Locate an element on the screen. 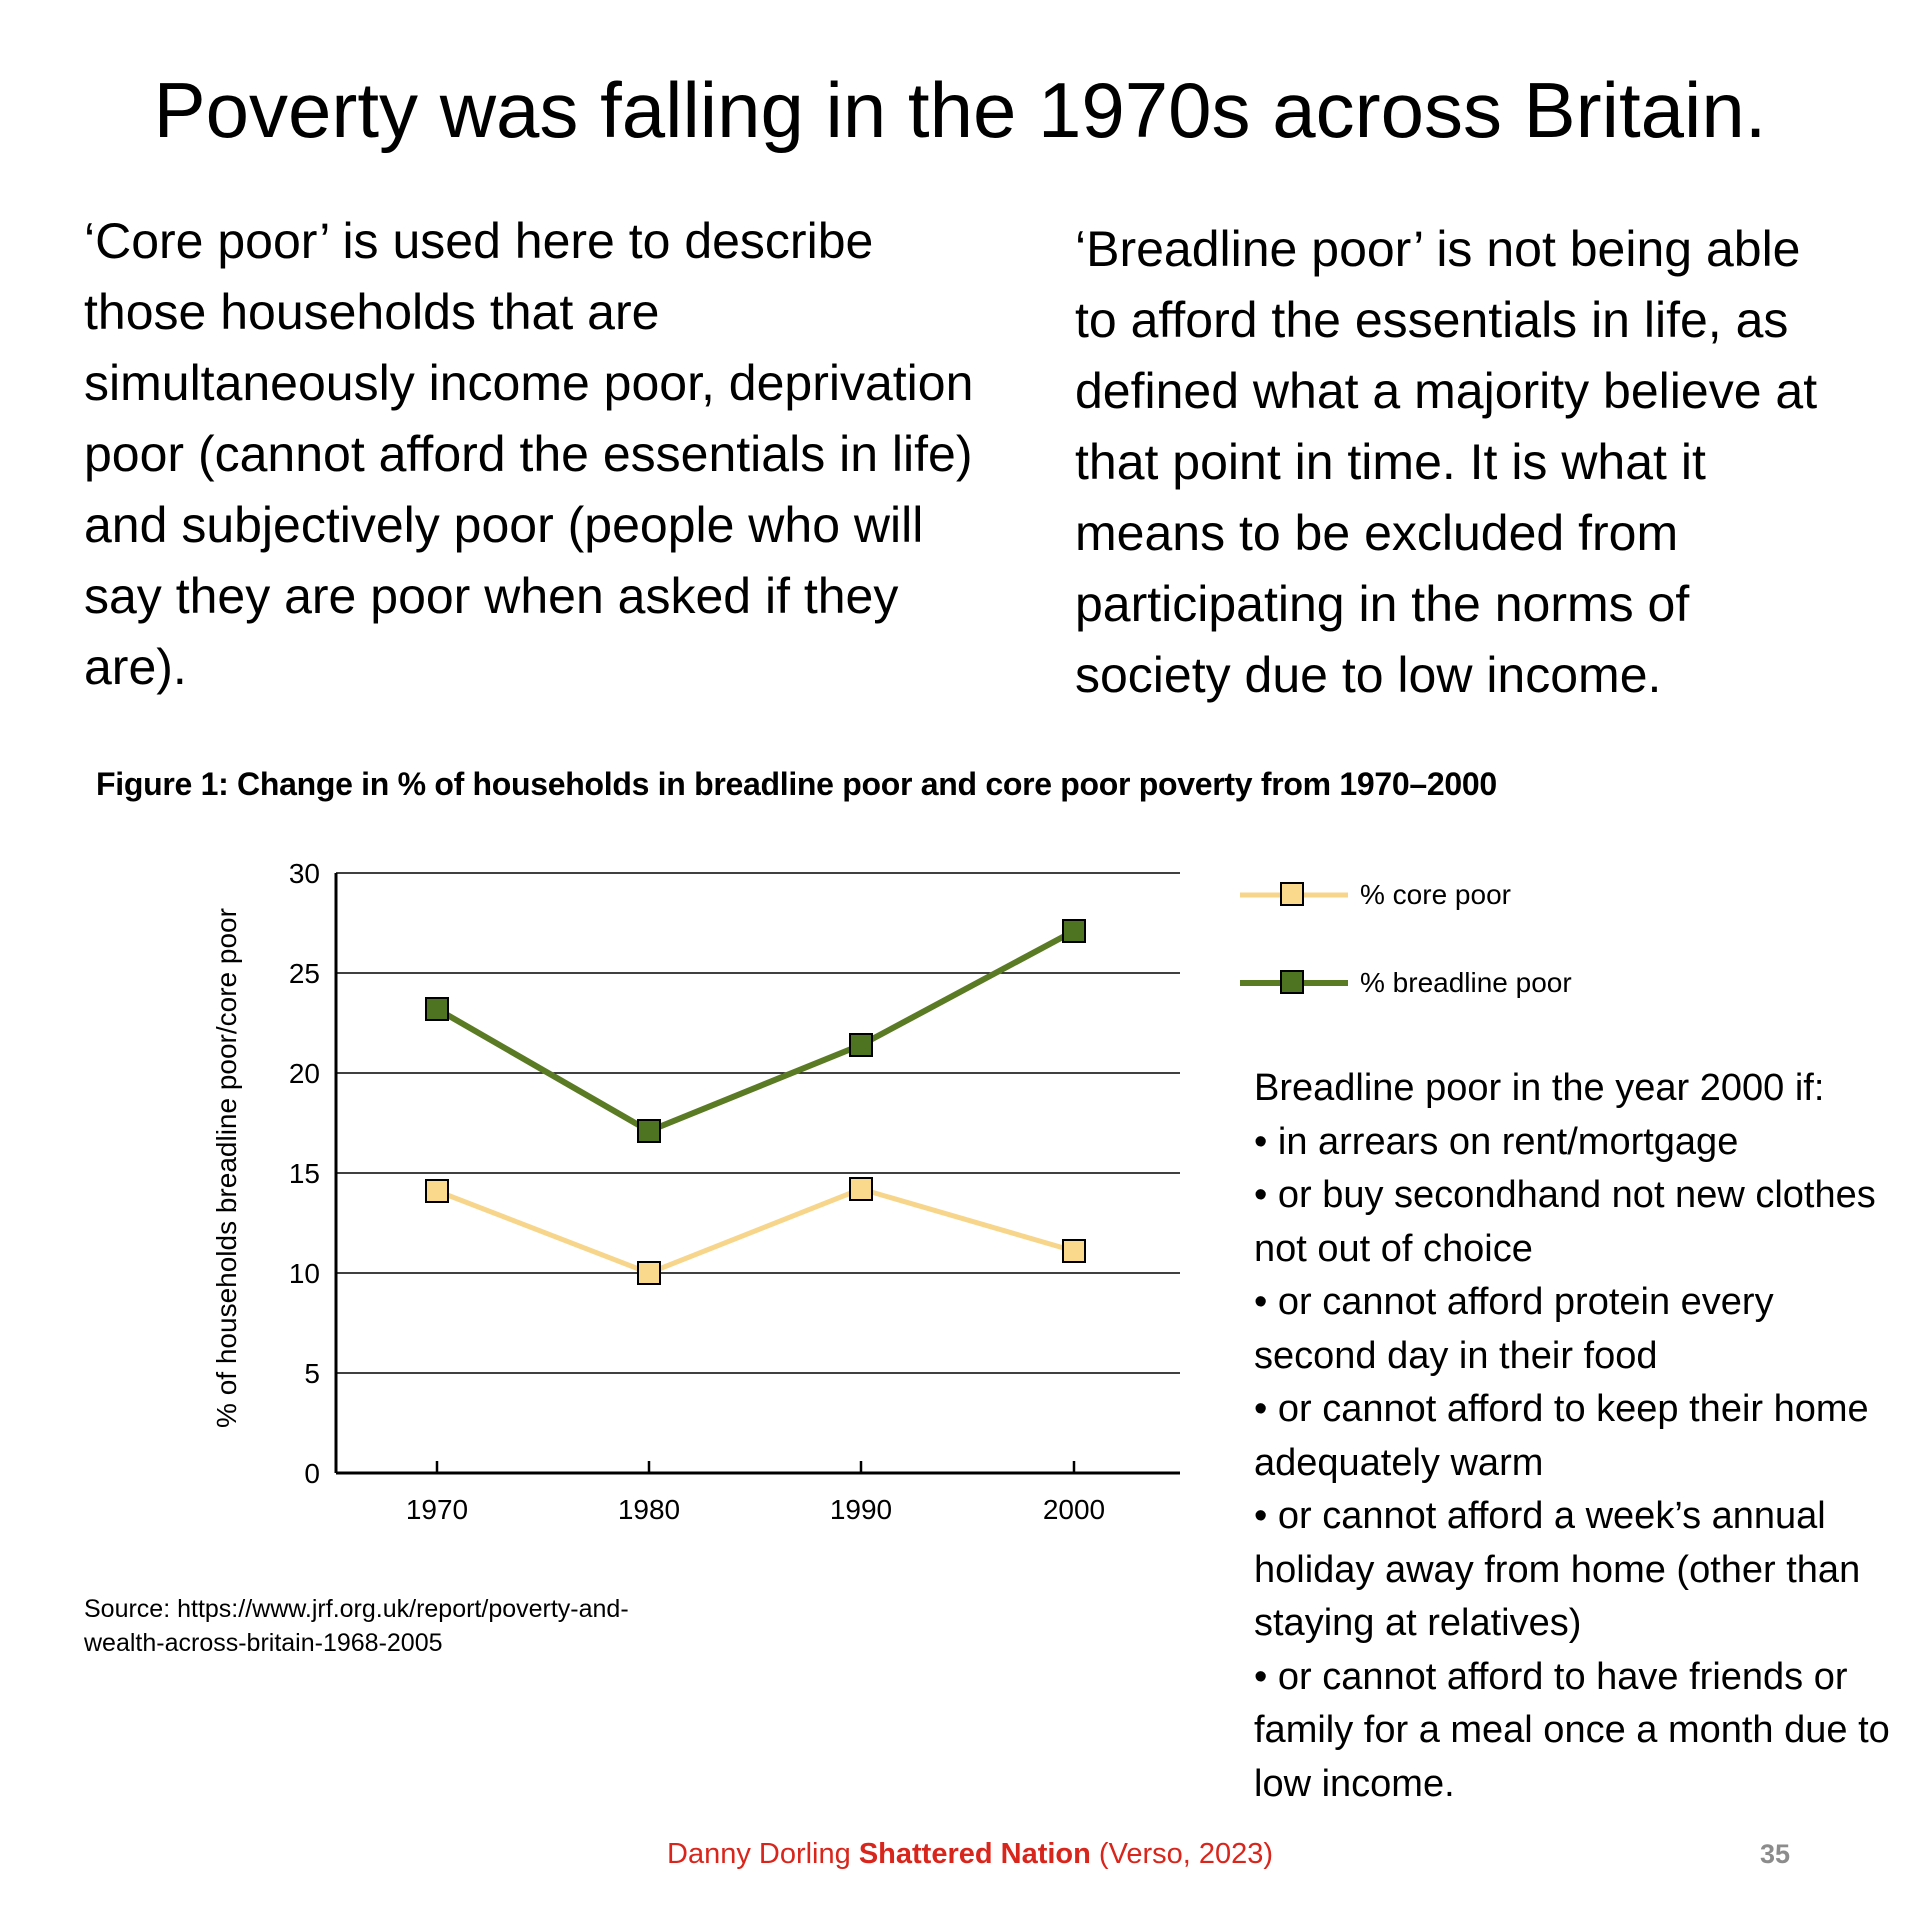 This screenshot has height=1920, width=1920. y-tick-label: 10 is located at coordinates (304, 1273).